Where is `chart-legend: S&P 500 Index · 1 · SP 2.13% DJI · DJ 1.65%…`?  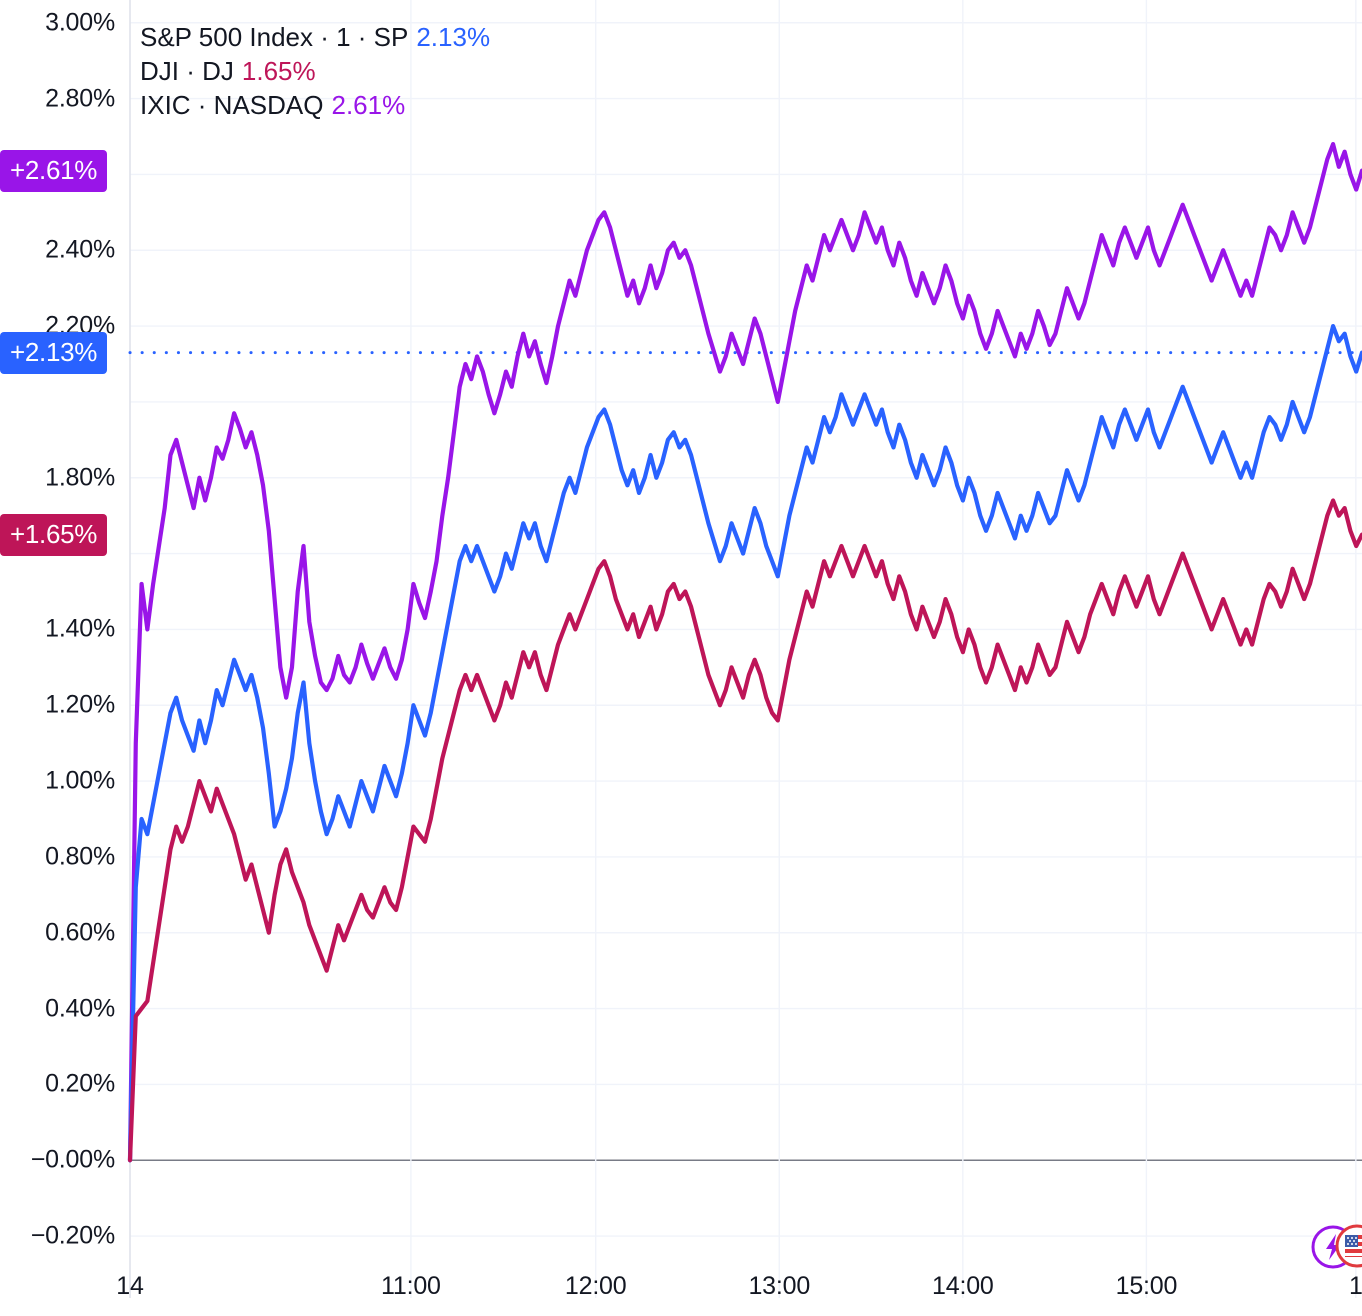 chart-legend: S&P 500 Index · 1 · SP 2.13% DJI · DJ 1.65%… is located at coordinates (315, 71).